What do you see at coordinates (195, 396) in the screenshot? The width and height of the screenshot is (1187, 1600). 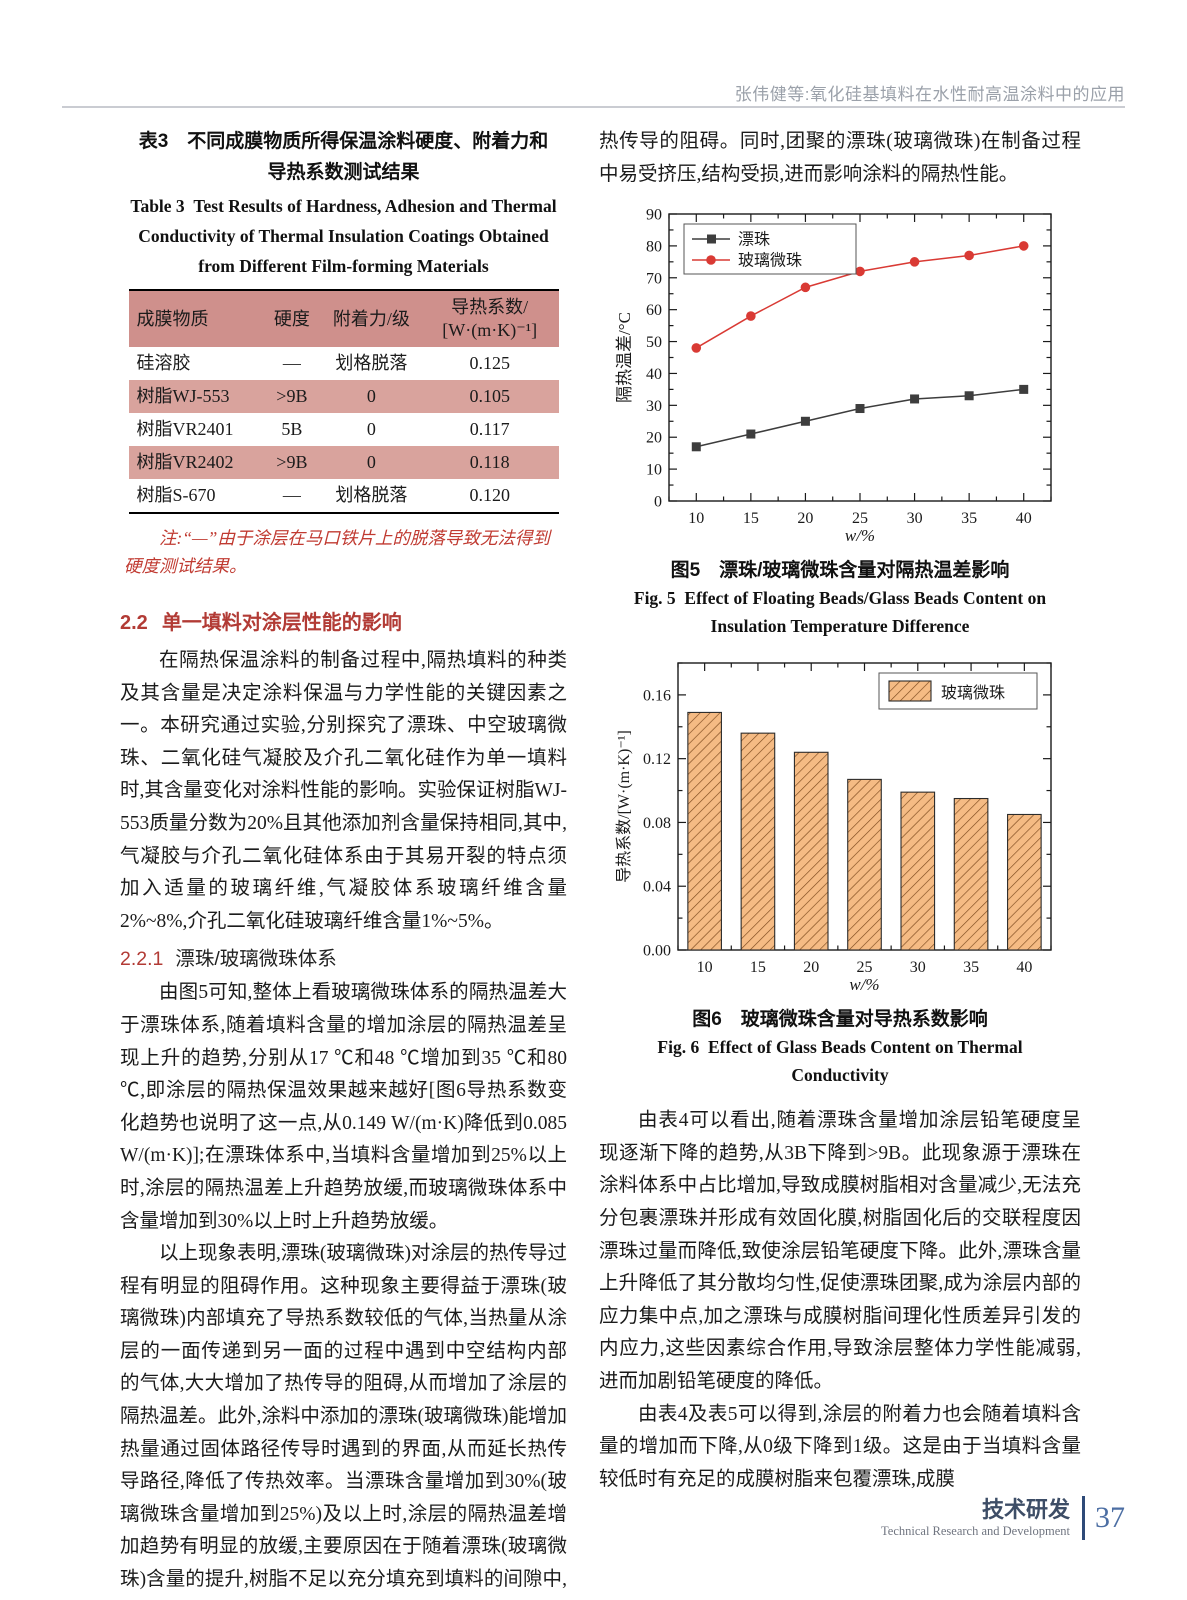 I see `table-cell: 树脂WJ-553` at bounding box center [195, 396].